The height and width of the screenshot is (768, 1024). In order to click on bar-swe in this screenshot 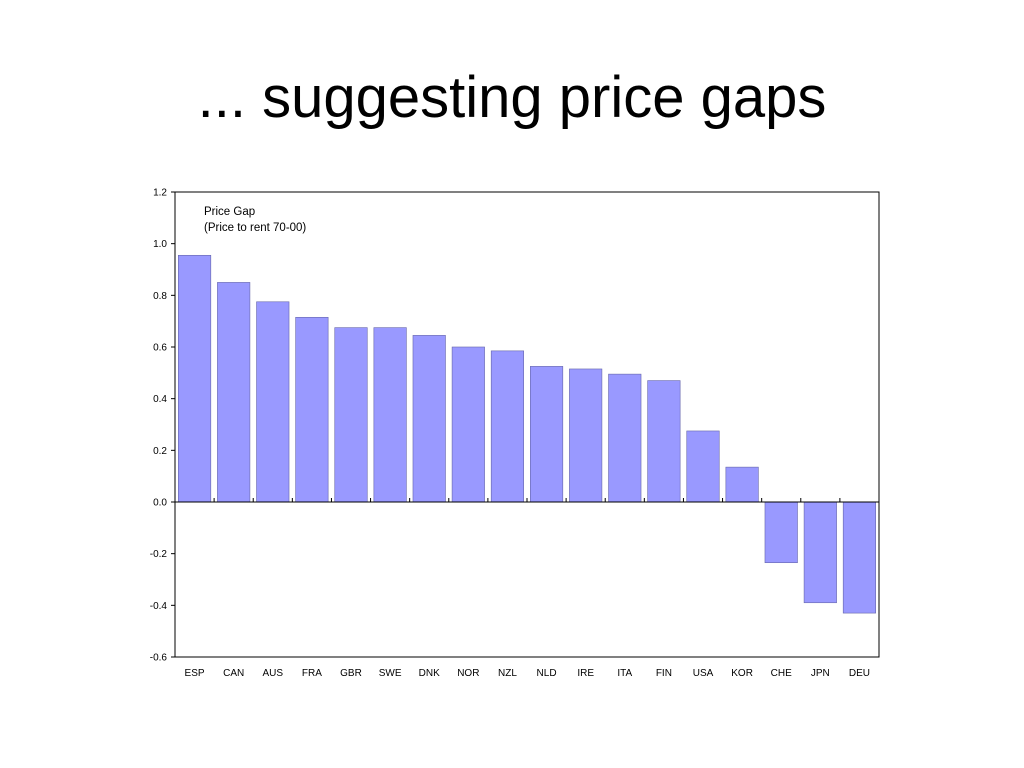, I will do `click(390, 415)`.